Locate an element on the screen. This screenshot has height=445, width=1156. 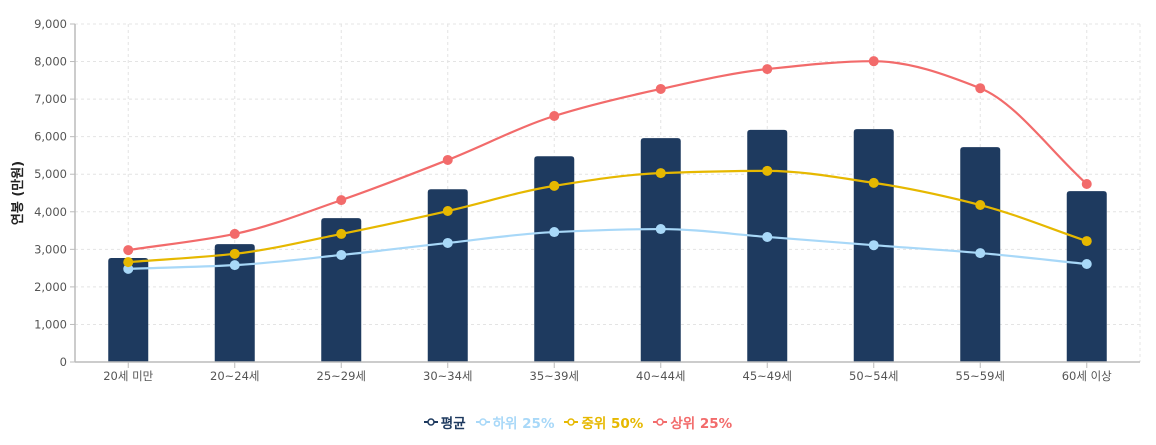
legend-label: 하위 25% is located at coordinates (523, 424).